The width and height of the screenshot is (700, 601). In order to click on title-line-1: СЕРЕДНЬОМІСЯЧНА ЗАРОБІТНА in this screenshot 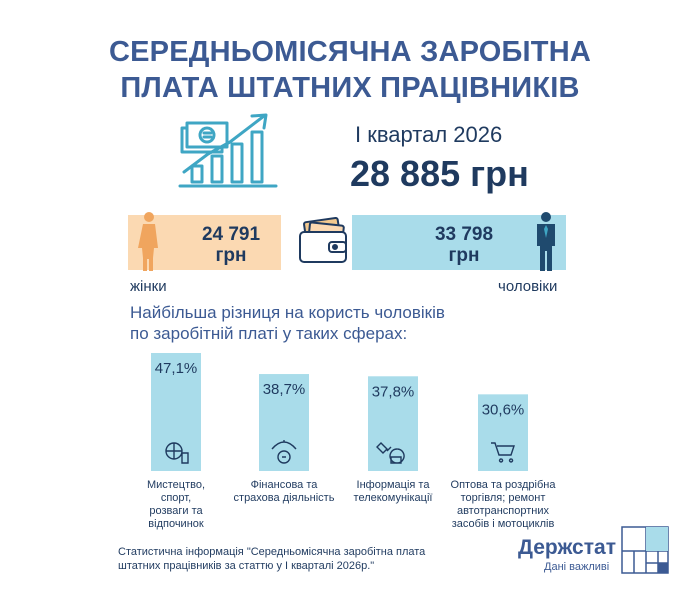, I will do `click(350, 52)`.